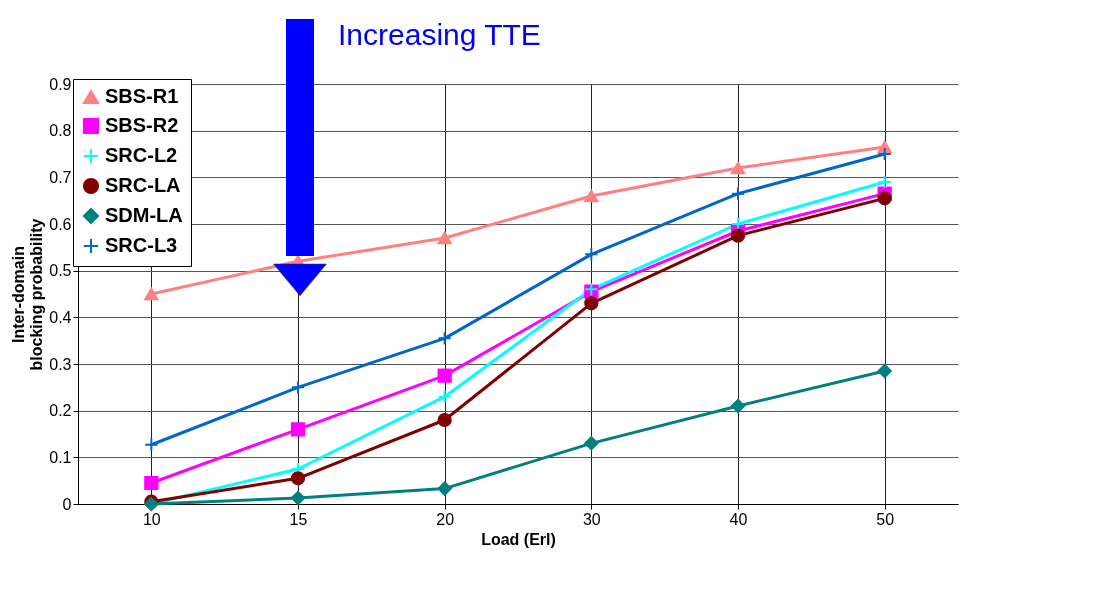 The width and height of the screenshot is (1093, 614). I want to click on x-axis-title: Load (Erl), so click(518, 539).